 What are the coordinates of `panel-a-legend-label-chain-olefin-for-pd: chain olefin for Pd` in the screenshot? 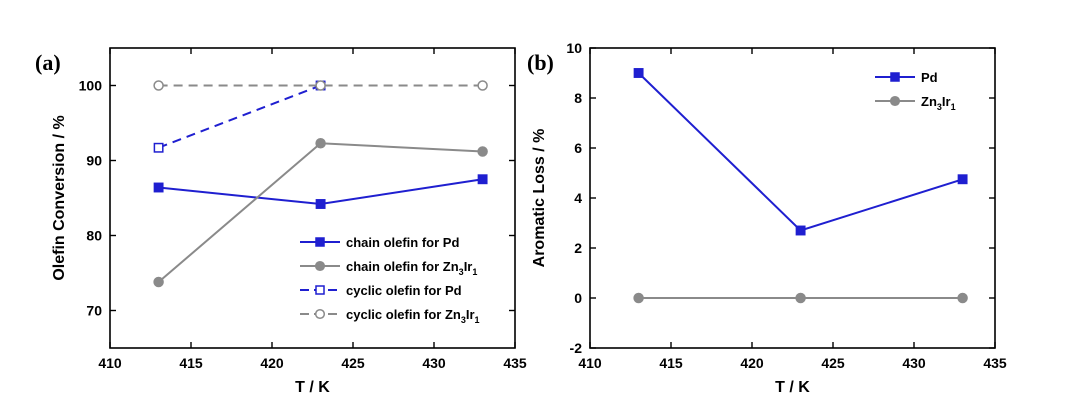 It's located at (402, 242).